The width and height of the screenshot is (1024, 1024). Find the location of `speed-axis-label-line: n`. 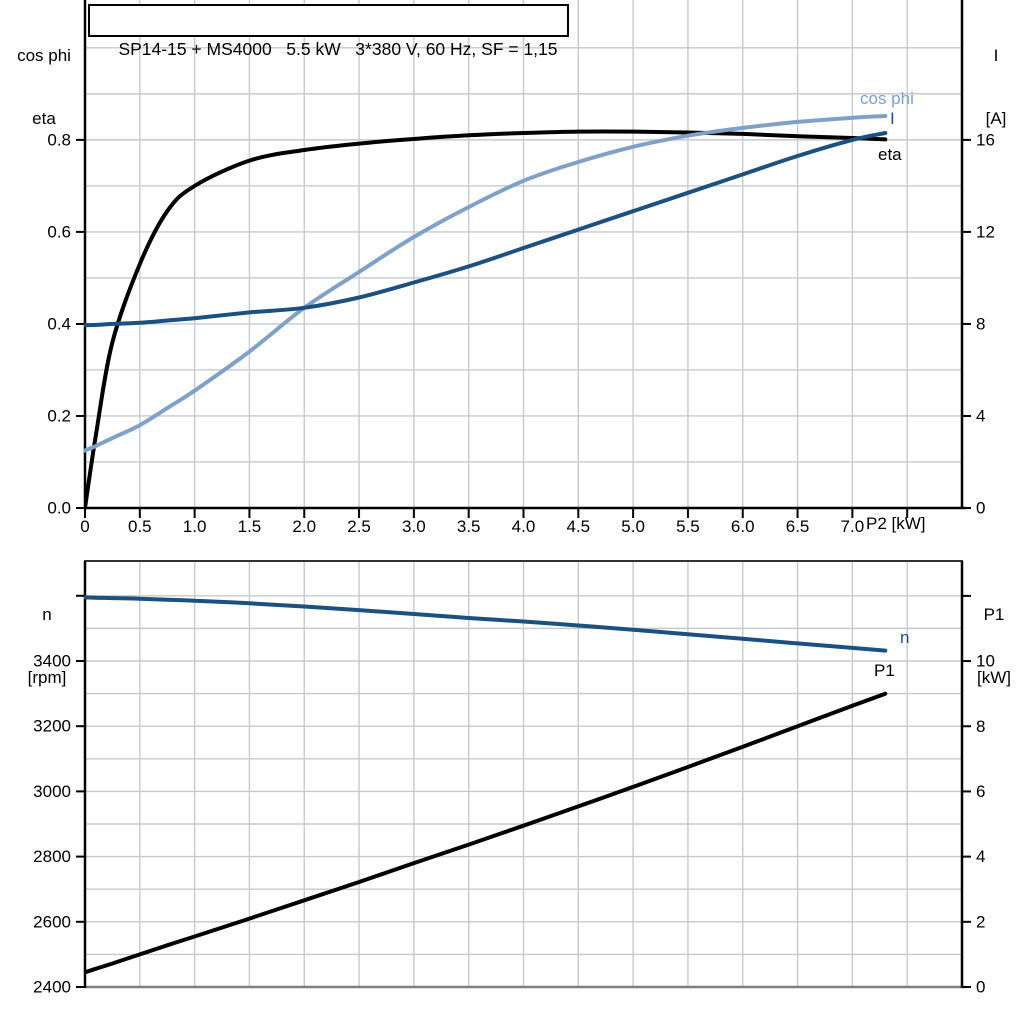

speed-axis-label-line: n is located at coordinates (47, 614).